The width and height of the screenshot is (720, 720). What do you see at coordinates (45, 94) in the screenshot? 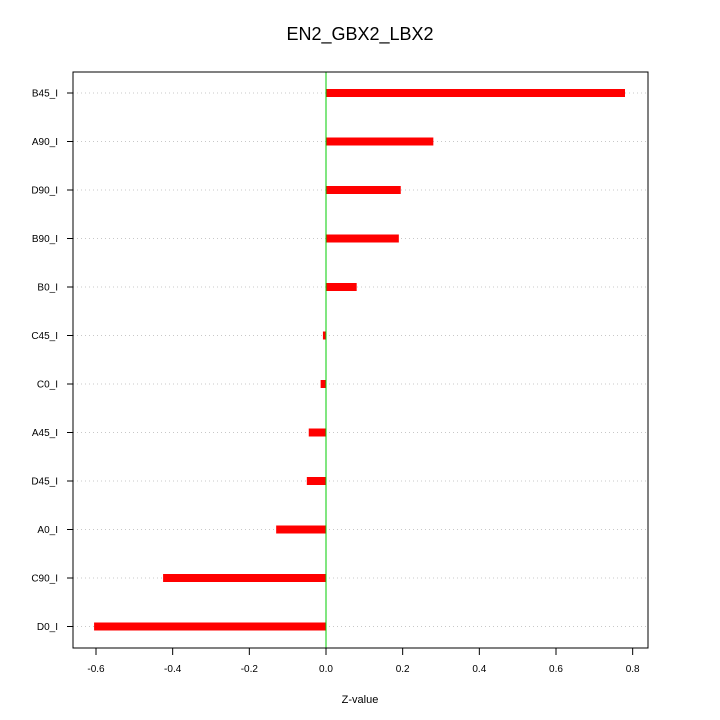
I see `y-tick-label: B45_I` at bounding box center [45, 94].